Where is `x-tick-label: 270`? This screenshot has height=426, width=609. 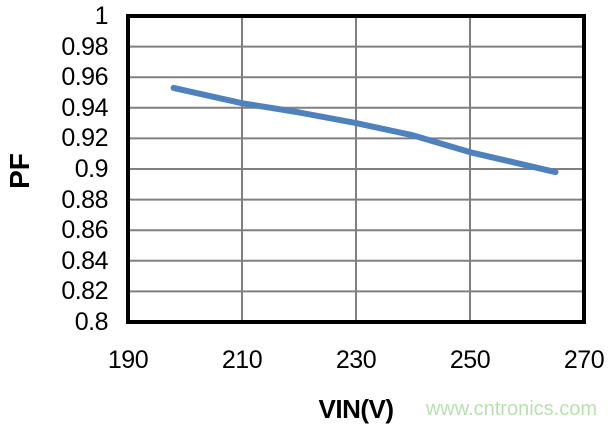
x-tick-label: 270 is located at coordinates (584, 360).